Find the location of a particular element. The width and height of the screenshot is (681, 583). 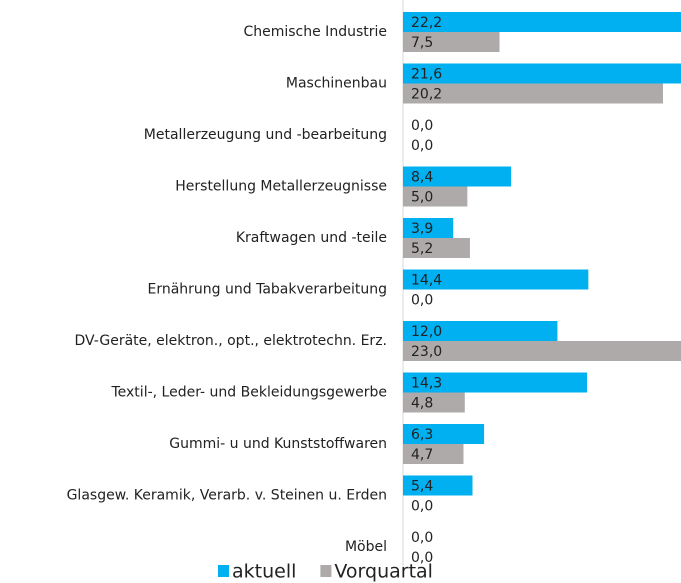

legend-label: Vorquartal is located at coordinates (383, 572).